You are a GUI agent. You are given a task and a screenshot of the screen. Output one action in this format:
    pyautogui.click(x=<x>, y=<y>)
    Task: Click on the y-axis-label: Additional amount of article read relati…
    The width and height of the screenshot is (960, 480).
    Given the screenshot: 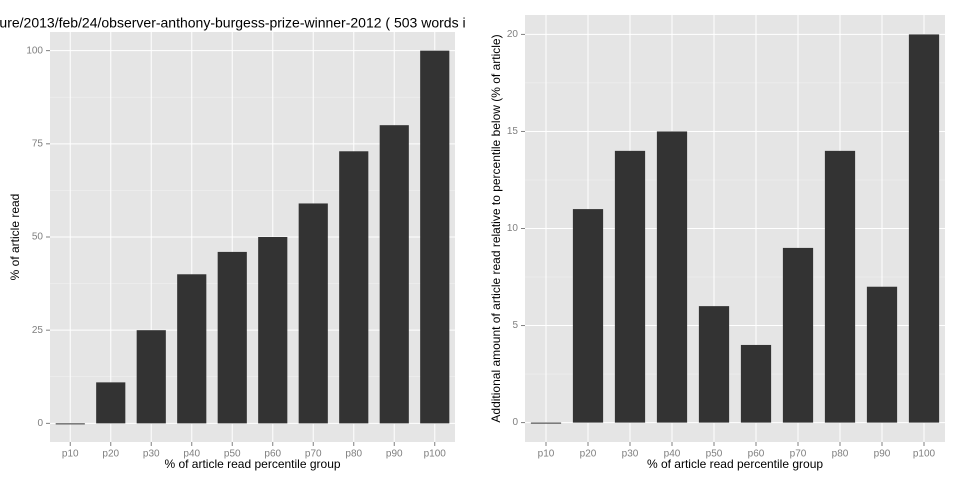 What is the action you would take?
    pyautogui.click(x=496, y=228)
    